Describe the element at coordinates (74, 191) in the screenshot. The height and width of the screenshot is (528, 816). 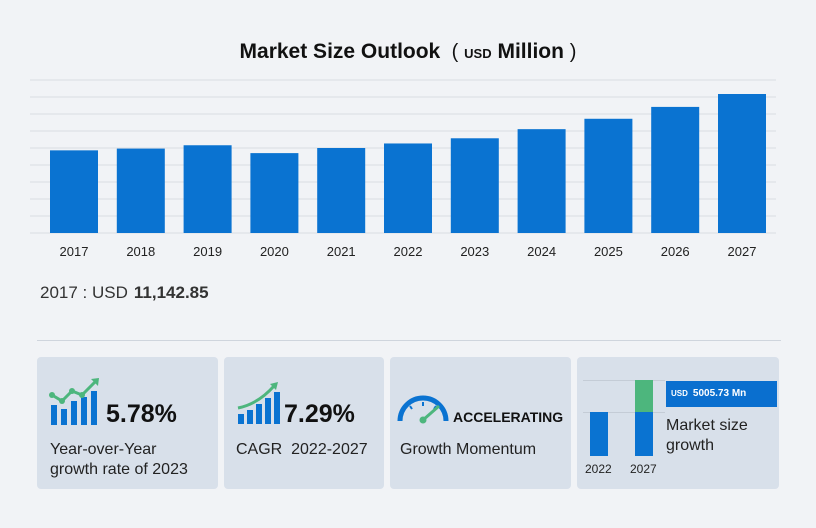
I see `bar-2017` at that location.